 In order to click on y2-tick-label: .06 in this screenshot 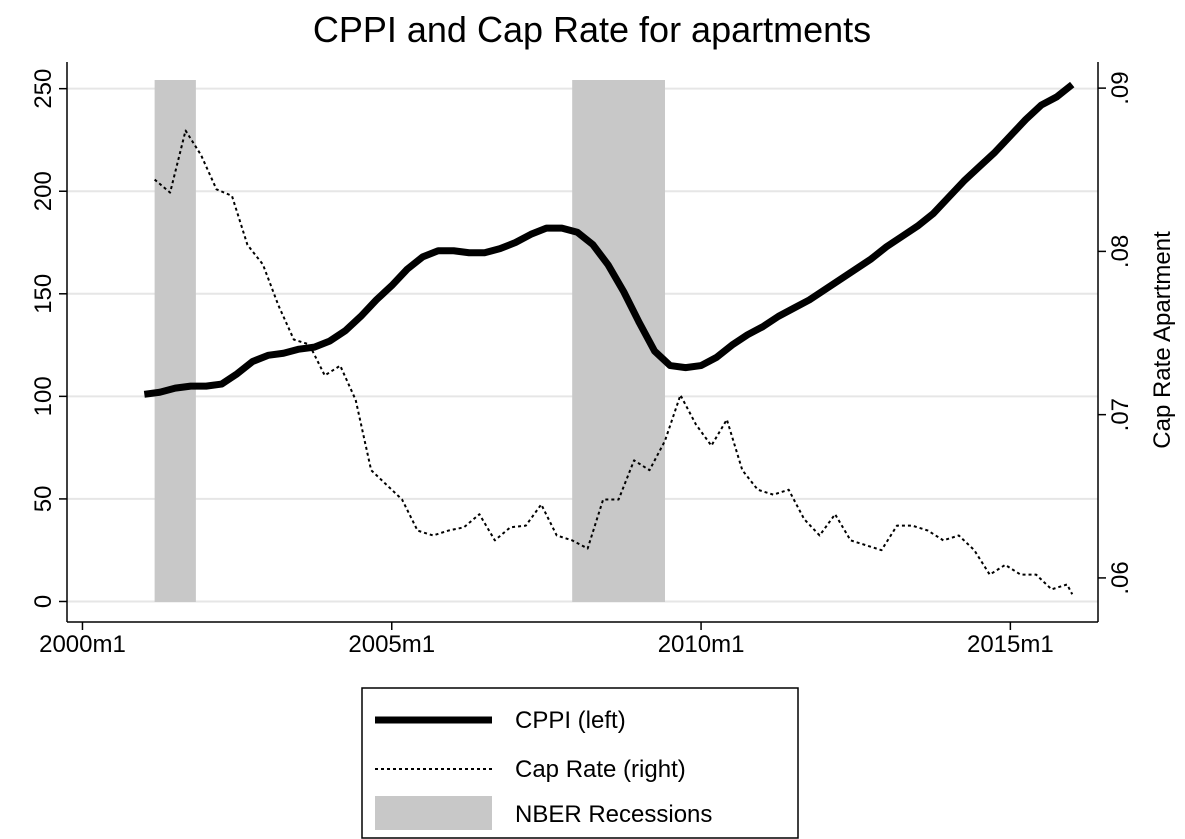, I will do `click(1120, 577)`.